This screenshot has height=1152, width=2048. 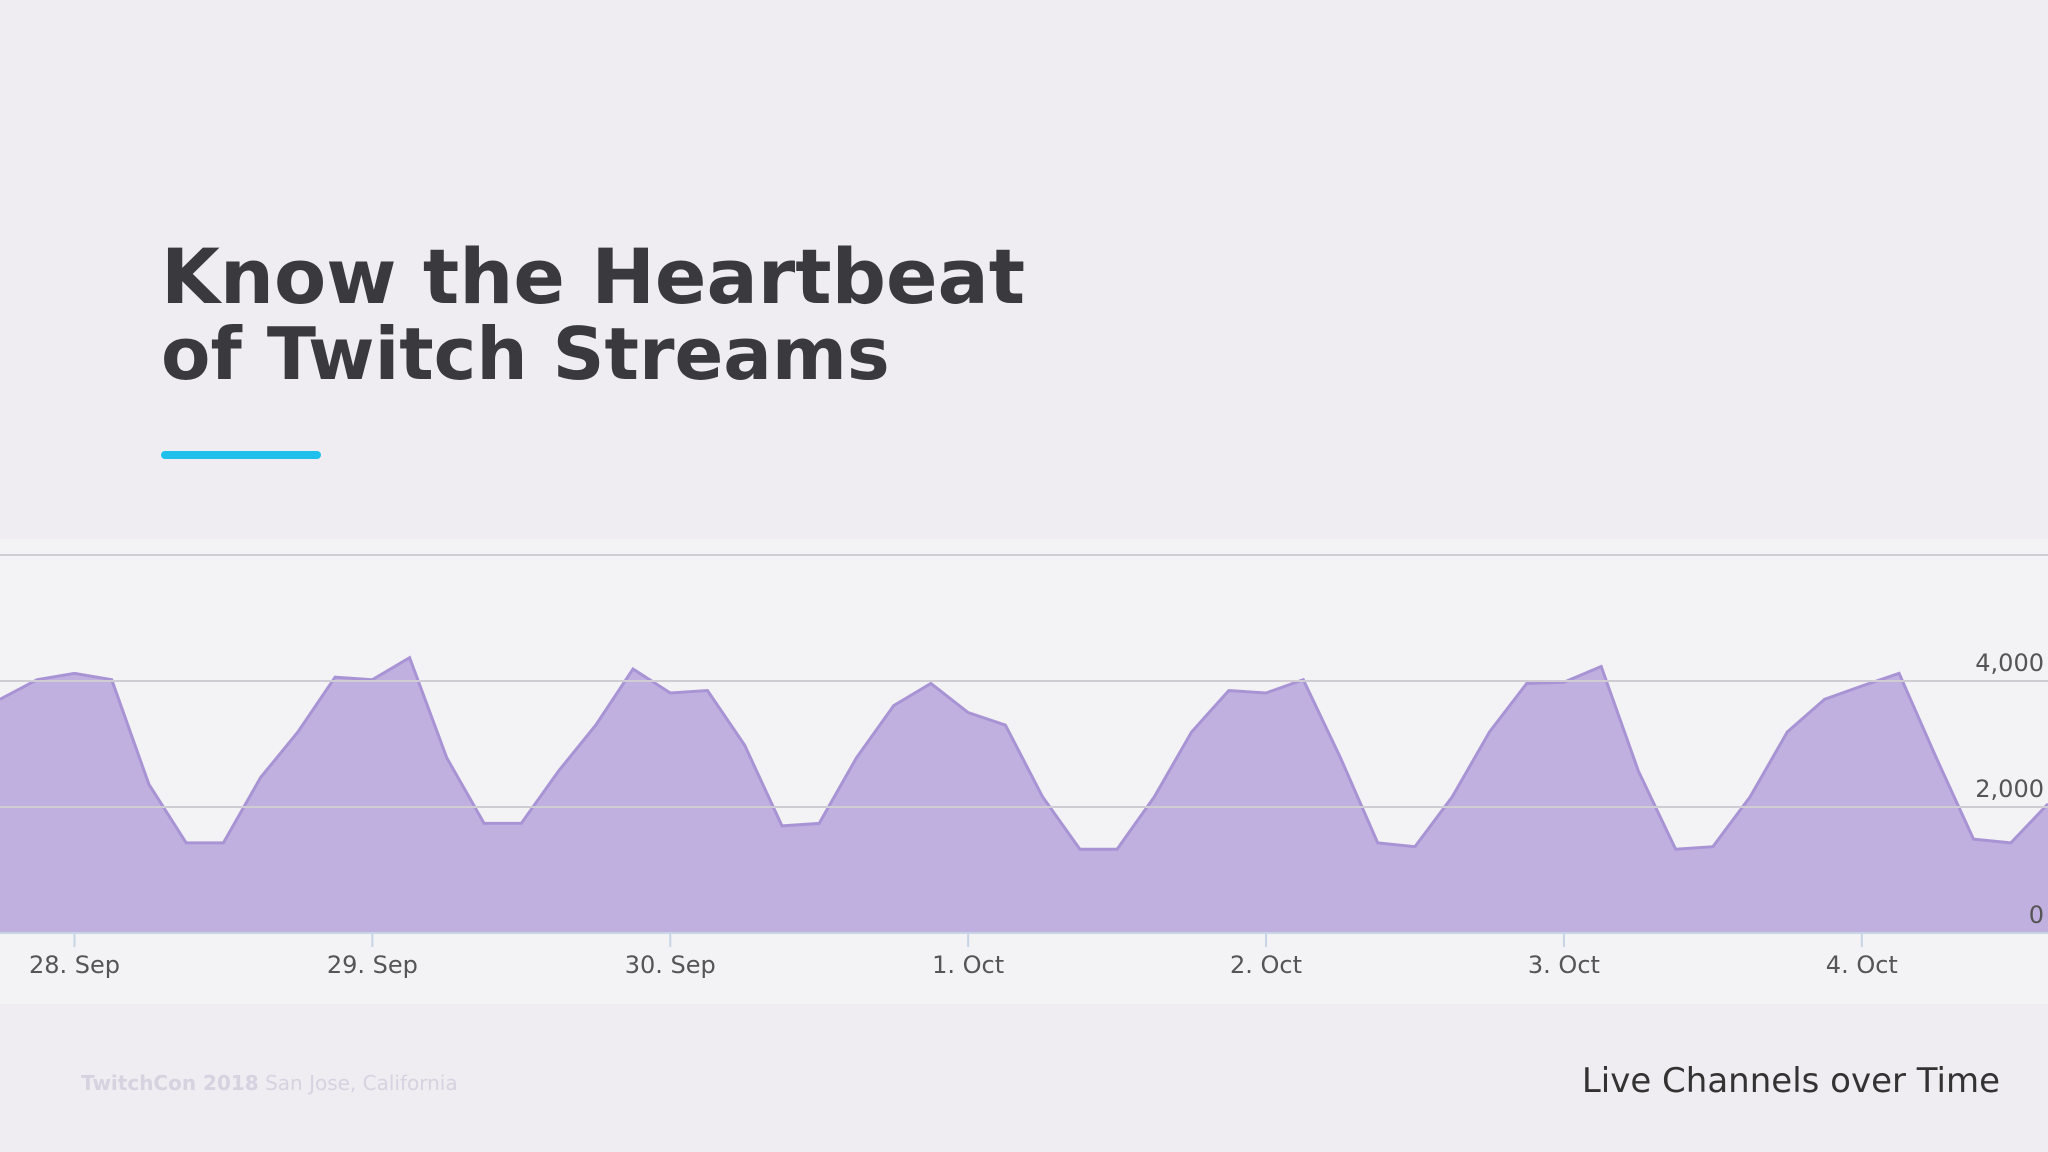 I want to click on footer-event: TwitchCon 2018, so click(x=170, y=1083).